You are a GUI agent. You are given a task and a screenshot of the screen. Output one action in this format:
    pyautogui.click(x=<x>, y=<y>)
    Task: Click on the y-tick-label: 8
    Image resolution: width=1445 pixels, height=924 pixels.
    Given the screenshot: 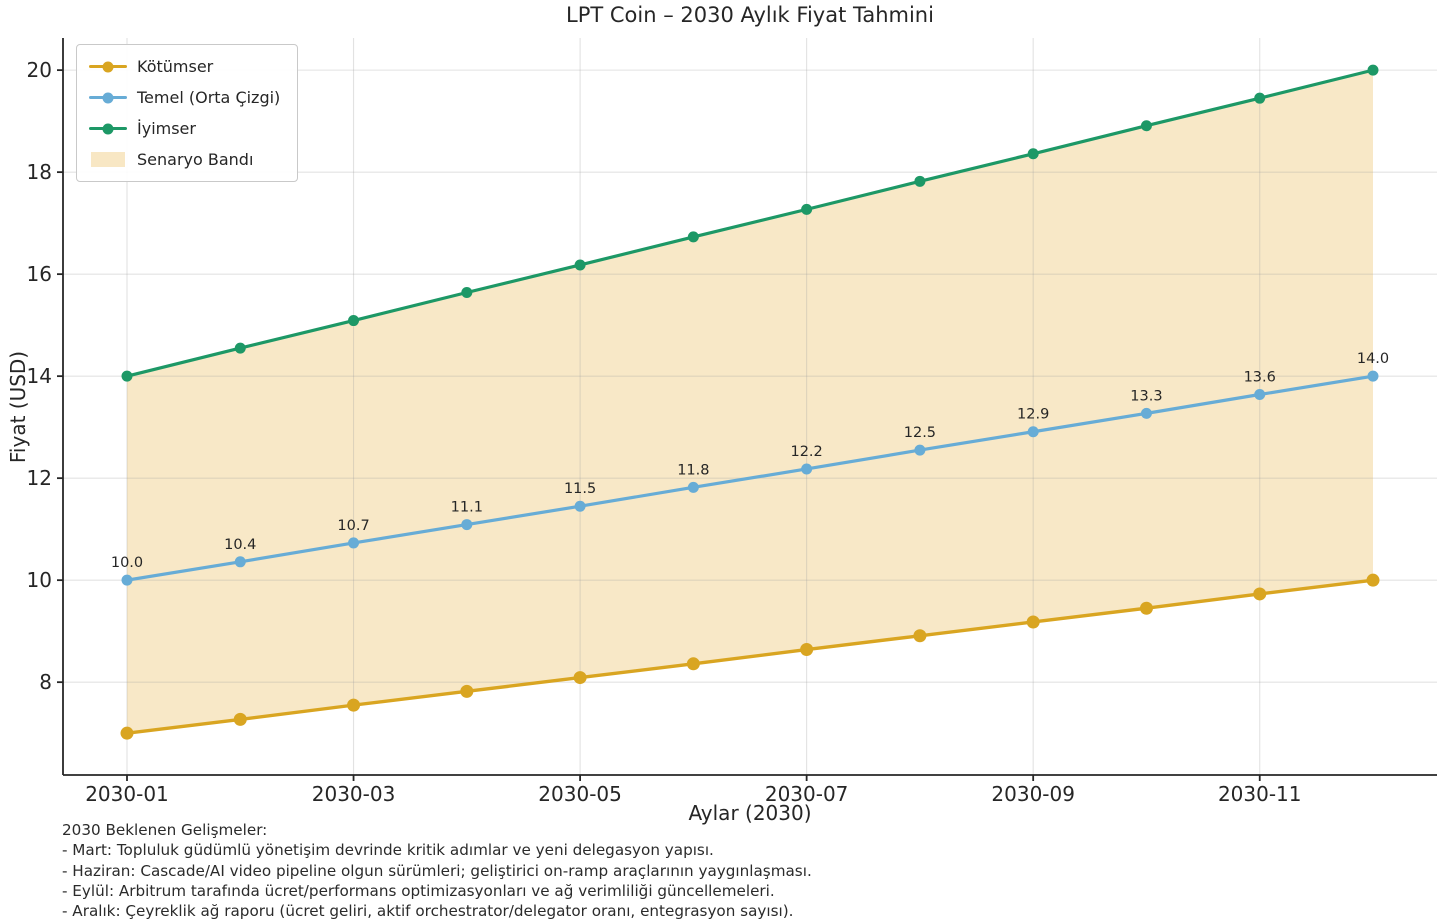 What is the action you would take?
    pyautogui.click(x=45, y=682)
    